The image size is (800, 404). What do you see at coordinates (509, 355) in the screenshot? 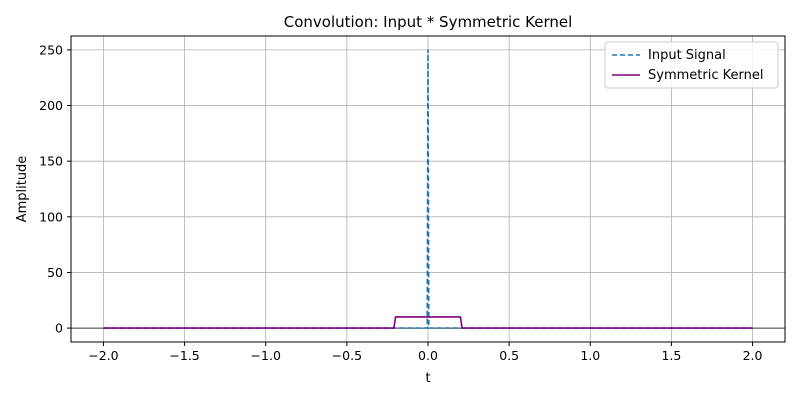
I see `x-tick-label: 0.5` at bounding box center [509, 355].